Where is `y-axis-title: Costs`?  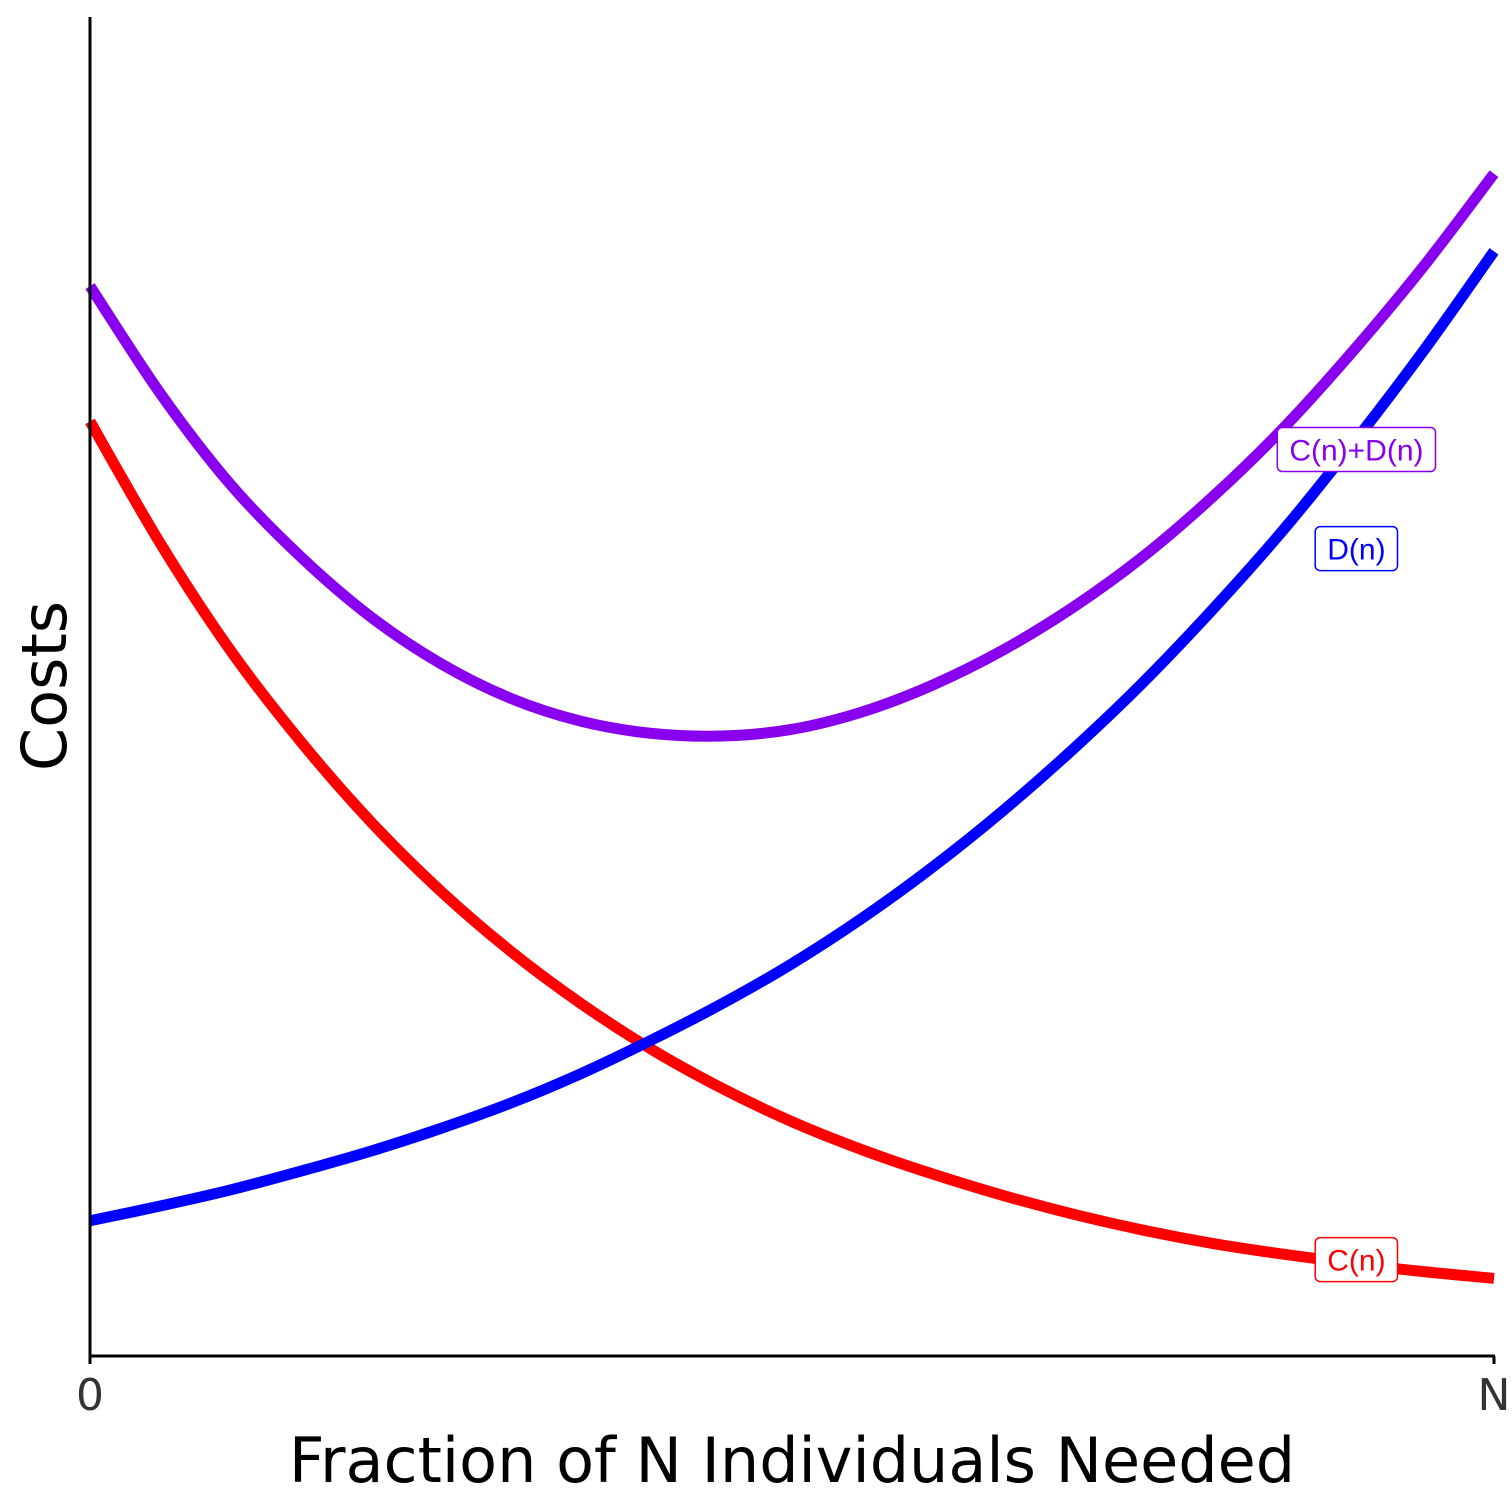 y-axis-title: Costs is located at coordinates (44, 686).